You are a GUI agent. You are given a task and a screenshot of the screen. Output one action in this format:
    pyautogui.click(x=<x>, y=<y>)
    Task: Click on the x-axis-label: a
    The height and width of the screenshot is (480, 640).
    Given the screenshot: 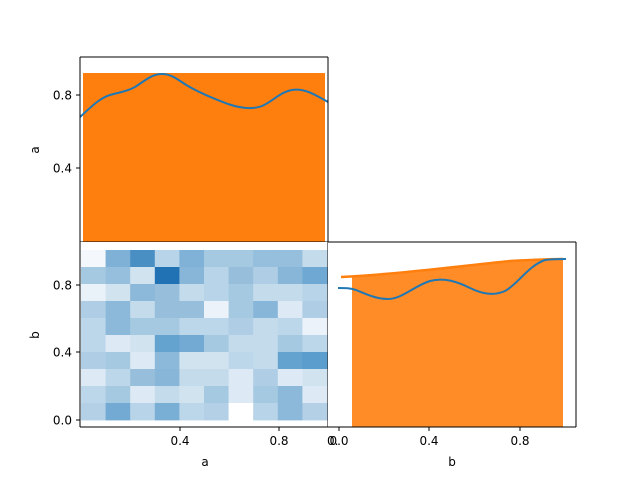 What is the action you would take?
    pyautogui.click(x=204, y=462)
    